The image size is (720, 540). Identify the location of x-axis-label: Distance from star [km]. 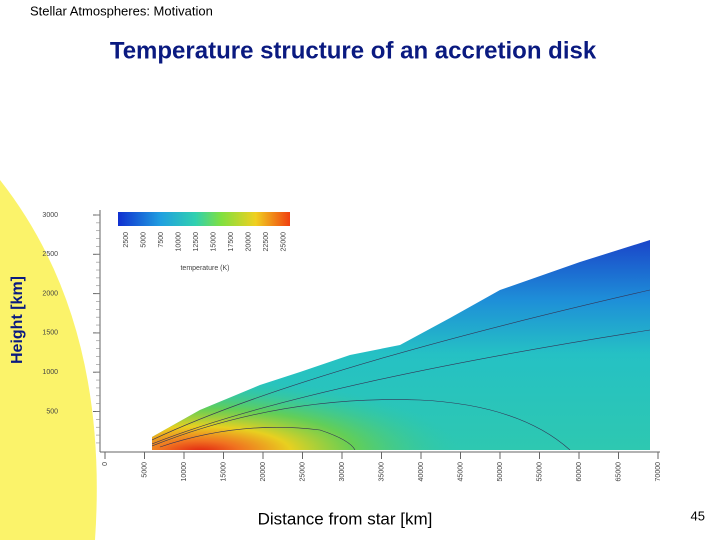
(345, 518).